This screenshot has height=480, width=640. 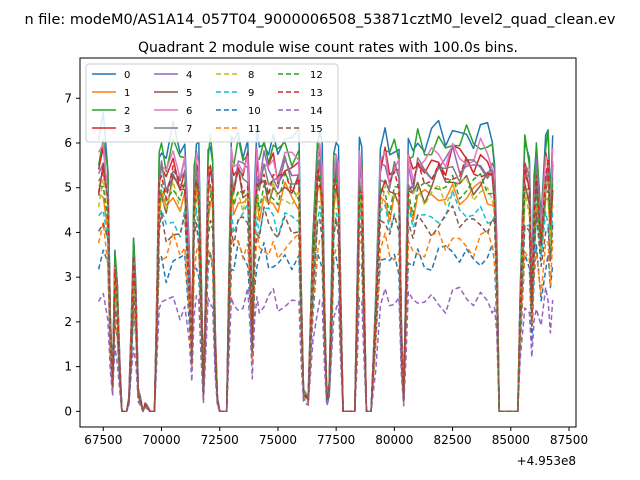 What do you see at coordinates (316, 93) in the screenshot?
I see `legend-label-13: 13` at bounding box center [316, 93].